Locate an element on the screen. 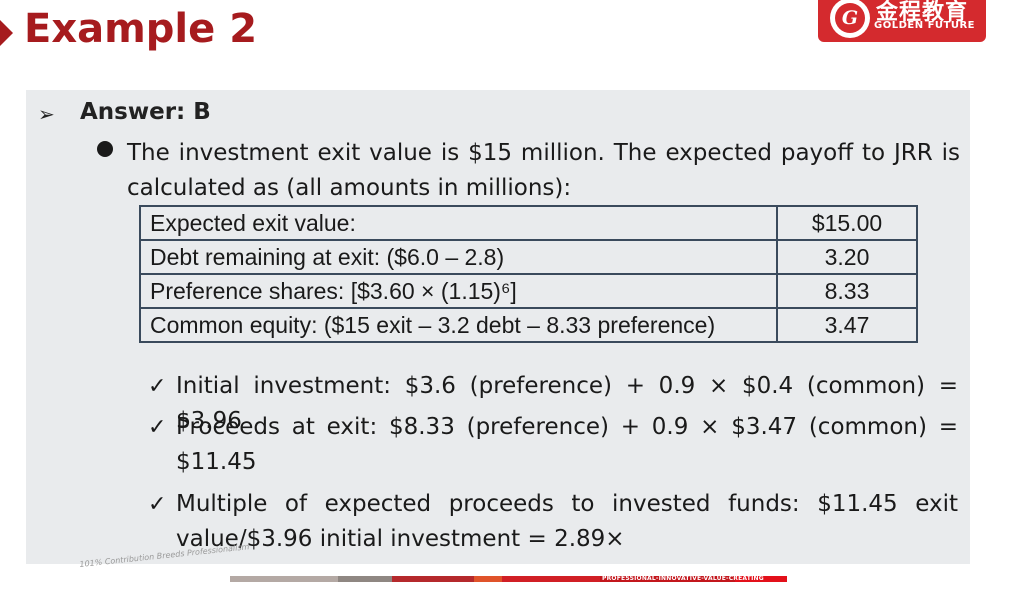  table-cell-value: 3.47 is located at coordinates (847, 325).